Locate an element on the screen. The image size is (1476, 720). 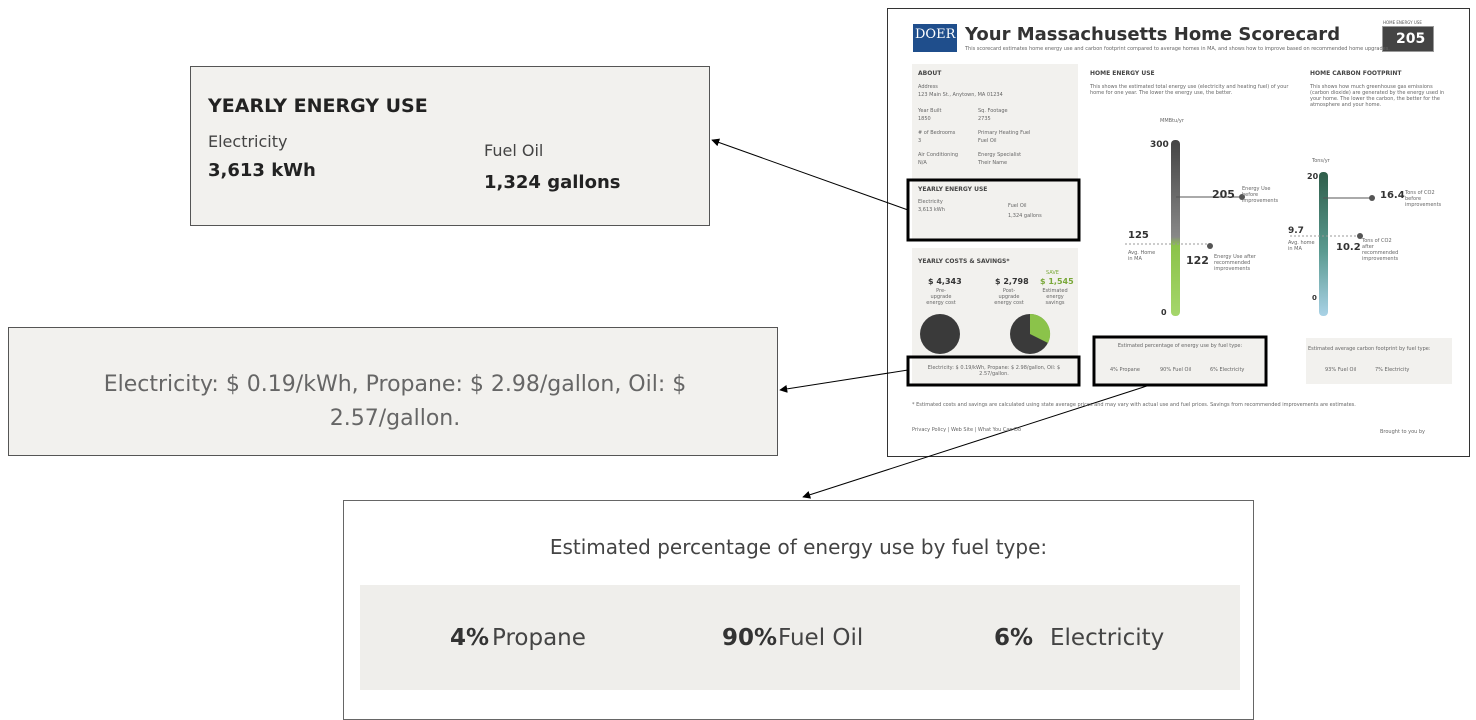
value: 123 Main St., Anytown, MA 01234 is located at coordinates (960, 95).